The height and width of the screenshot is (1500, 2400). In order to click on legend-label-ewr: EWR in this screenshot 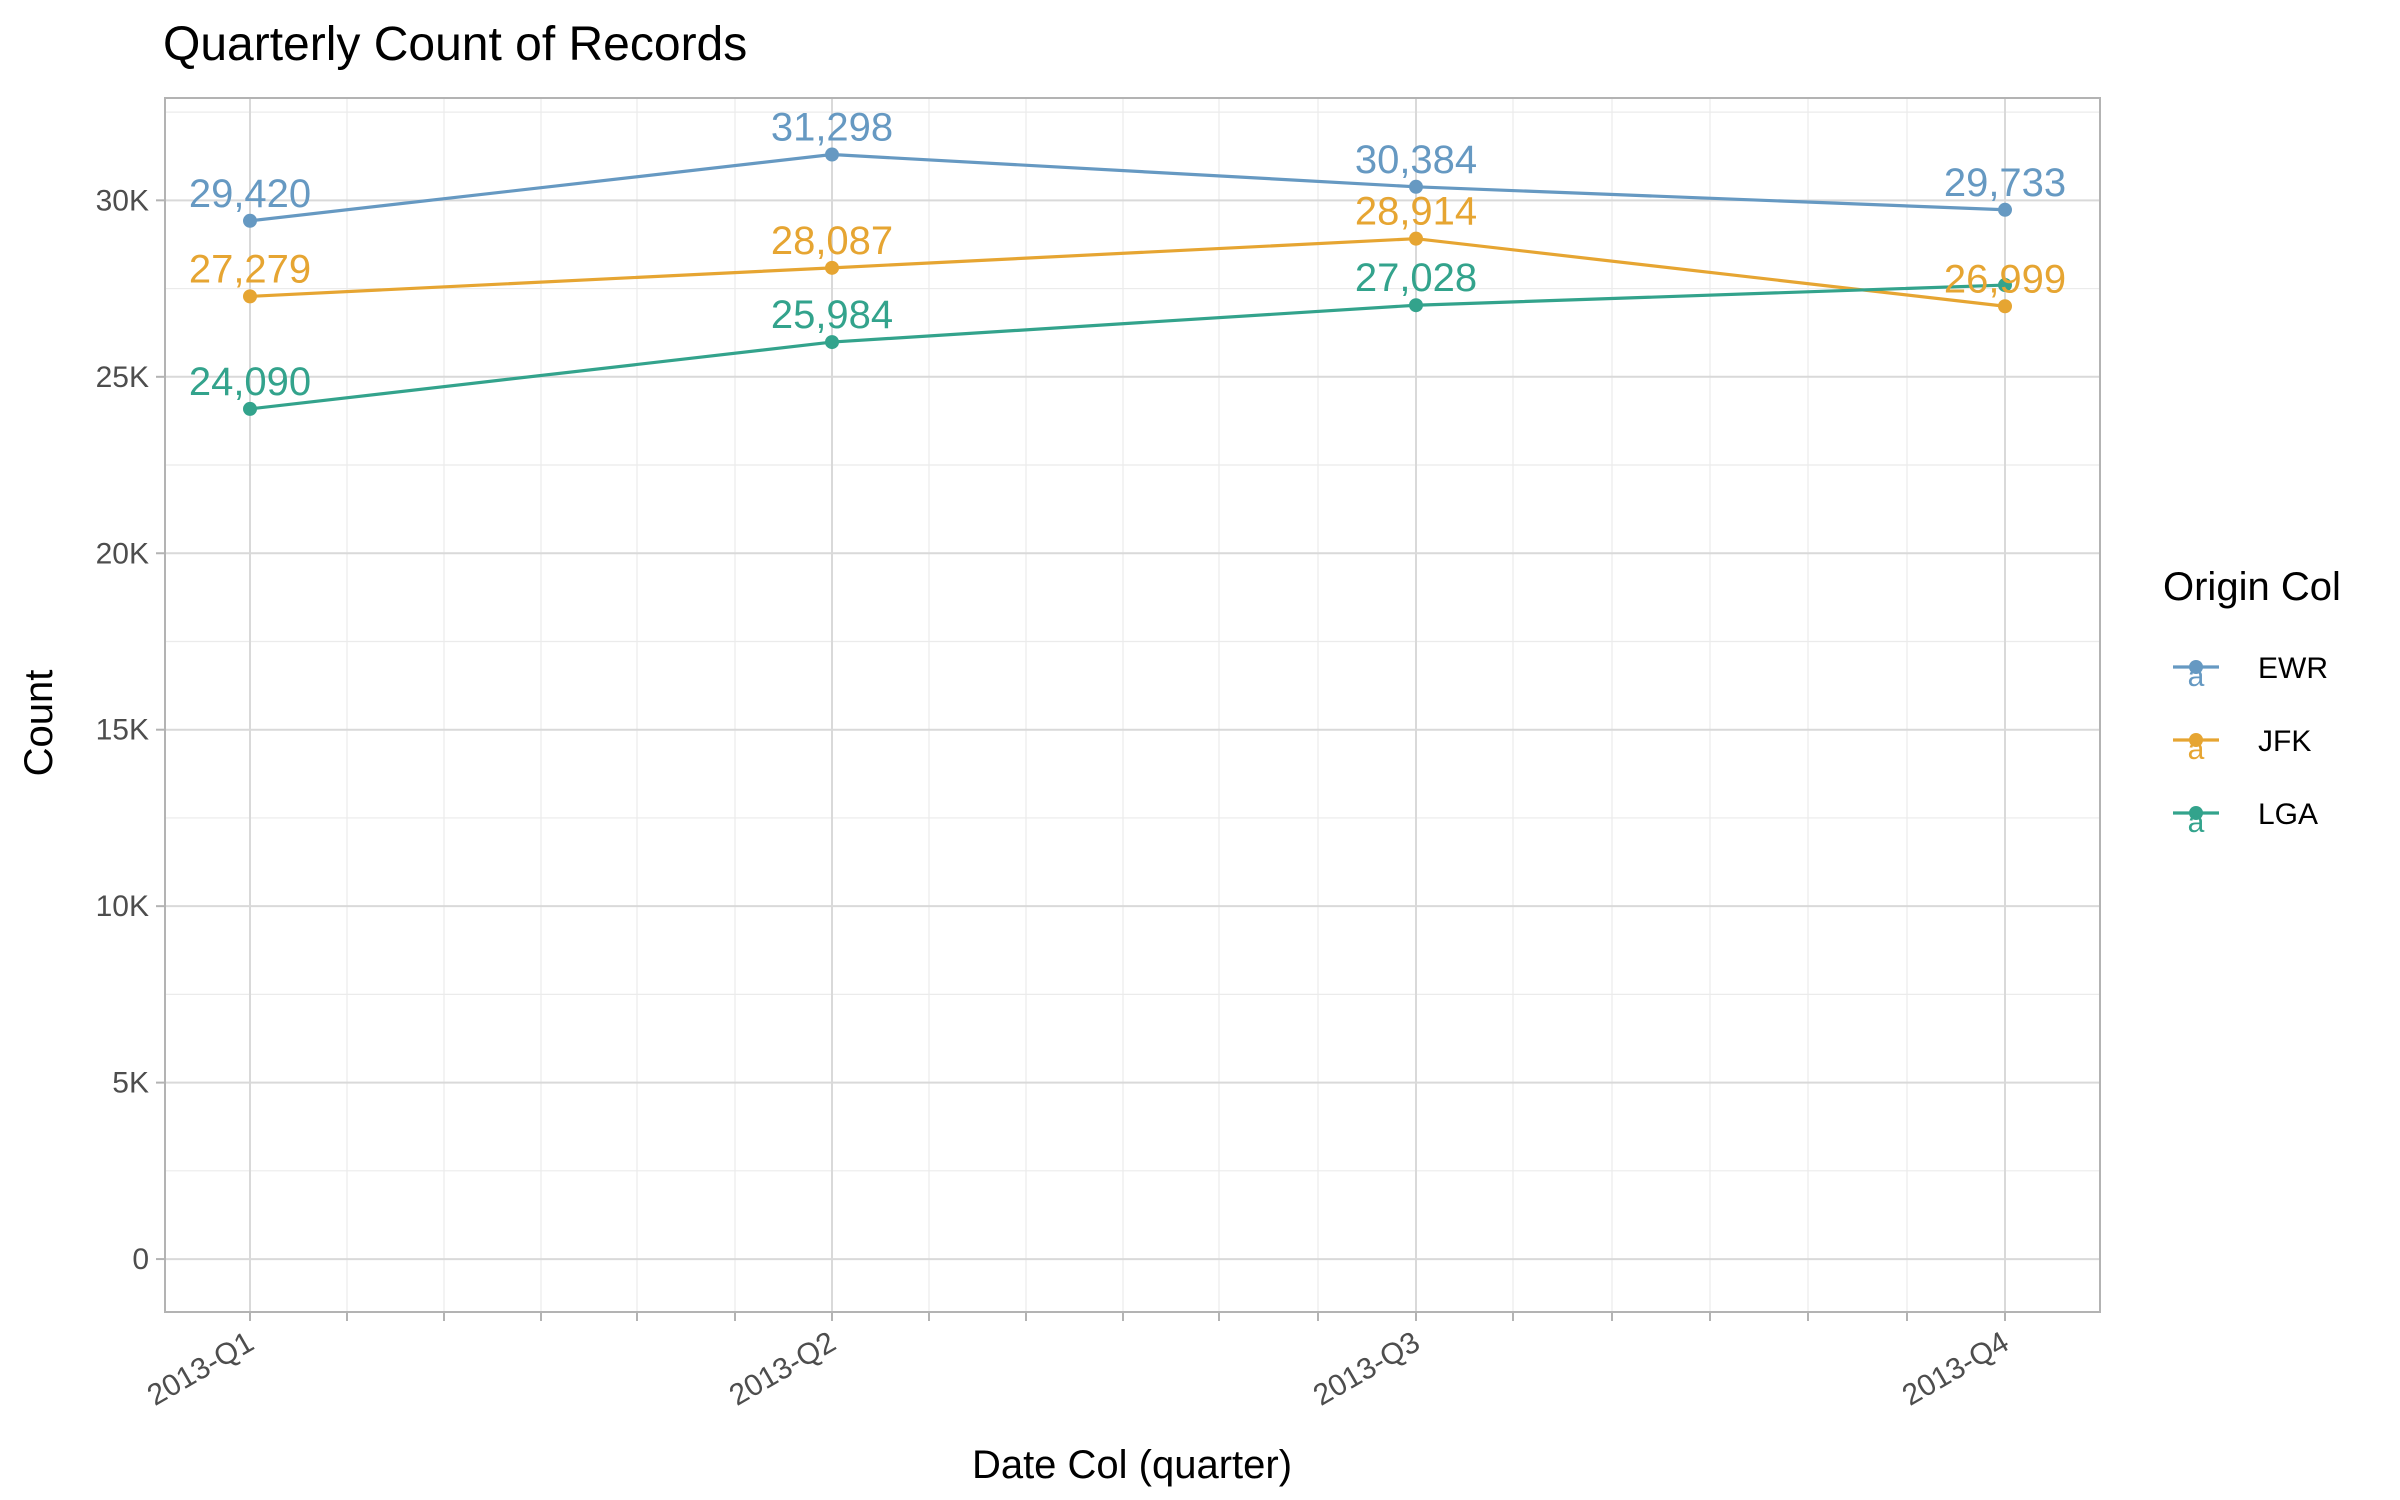, I will do `click(2293, 668)`.